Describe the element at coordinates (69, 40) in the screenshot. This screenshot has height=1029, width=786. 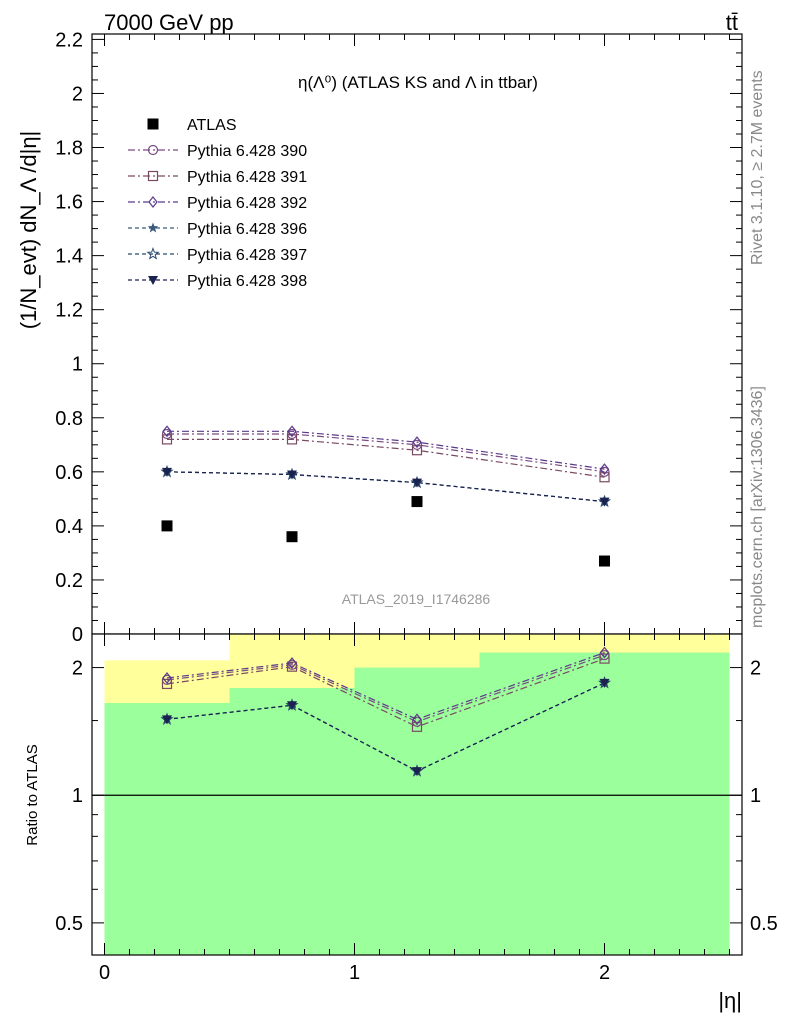
I see `main-y-tick-label-11: 2.2` at that location.